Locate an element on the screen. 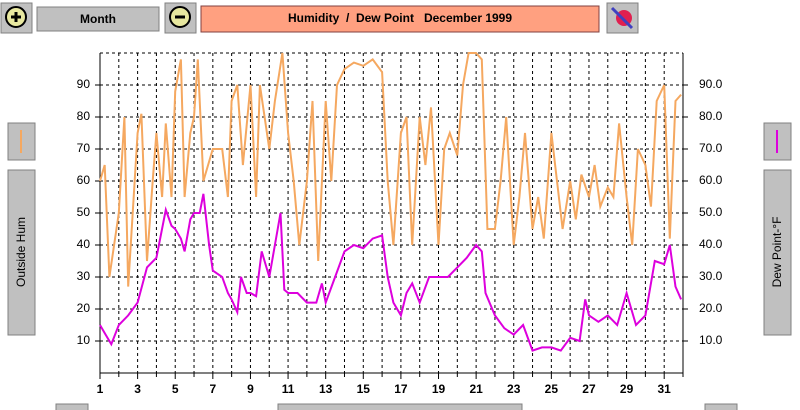  x-tick-label: 27 is located at coordinates (589, 389).